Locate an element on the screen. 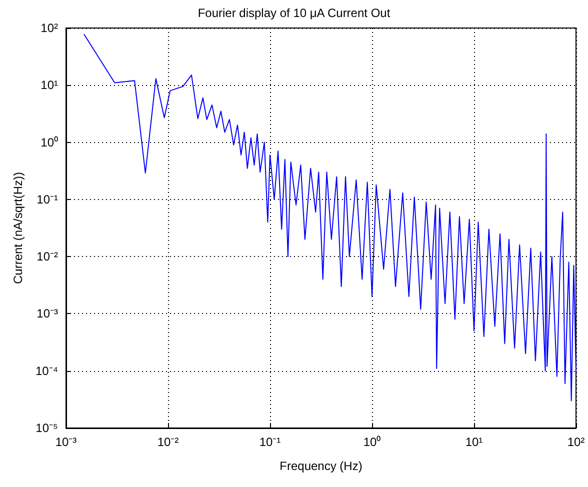 The width and height of the screenshot is (588, 487). x-axis-title: Frequency (Hz) is located at coordinates (321, 466).